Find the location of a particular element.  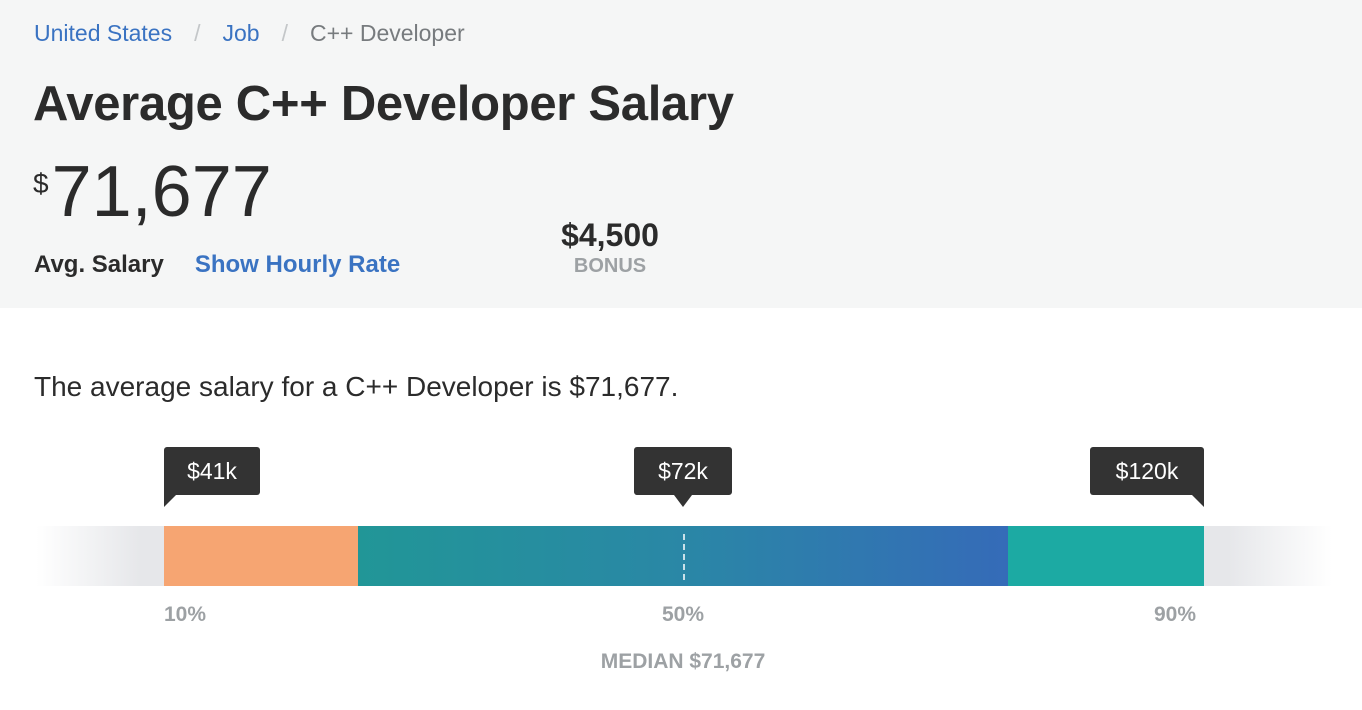

avg-salary-row: Avg. Salary Show Hourly Rate is located at coordinates (217, 265).